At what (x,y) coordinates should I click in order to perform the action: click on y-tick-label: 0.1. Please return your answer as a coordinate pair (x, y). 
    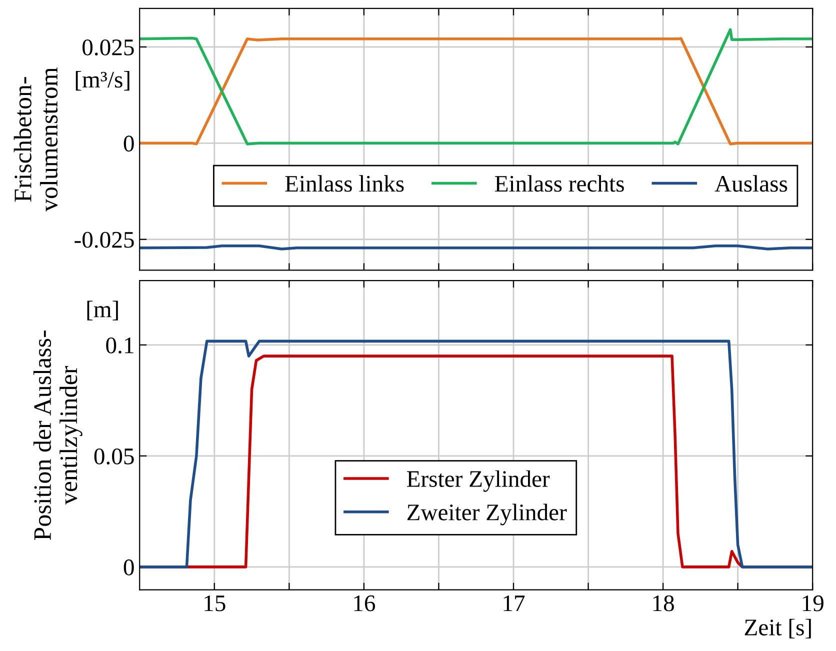
    Looking at the image, I should click on (120, 345).